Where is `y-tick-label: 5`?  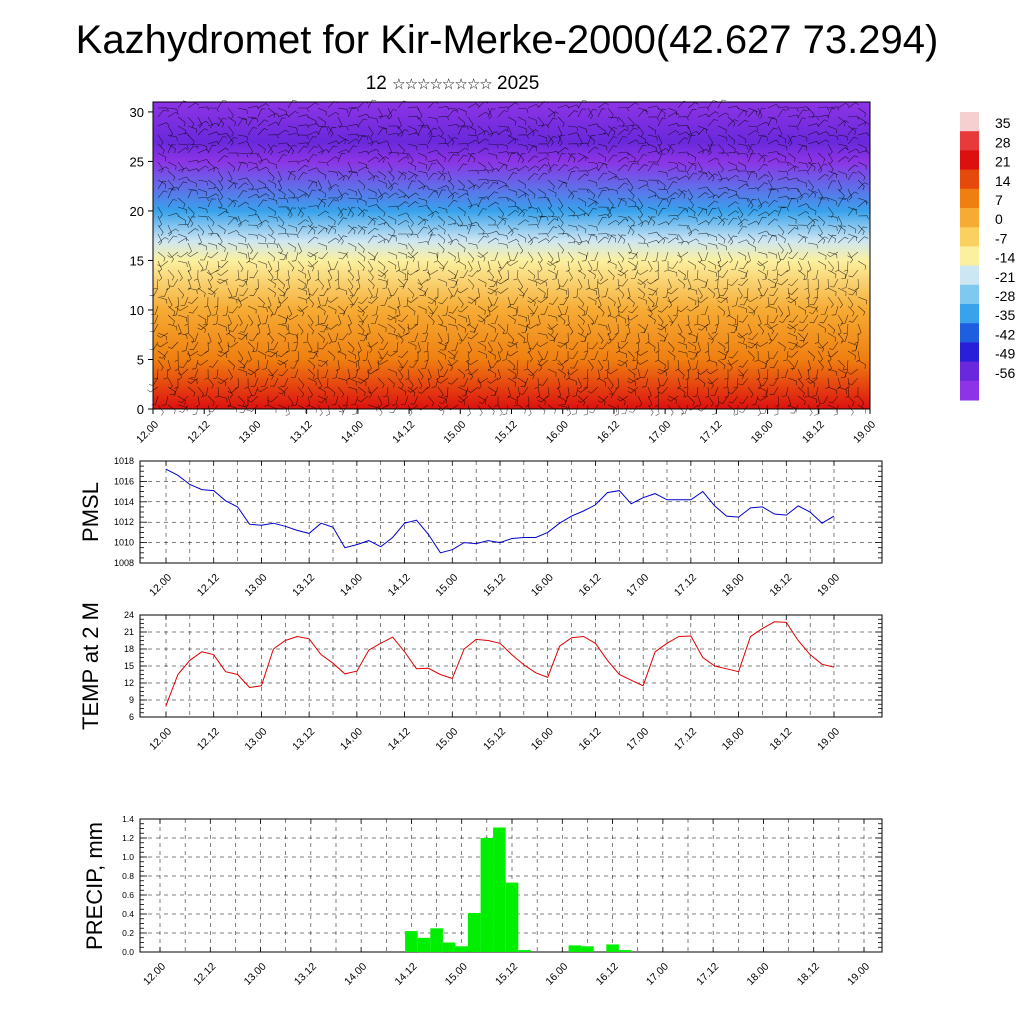 y-tick-label: 5 is located at coordinates (140, 359).